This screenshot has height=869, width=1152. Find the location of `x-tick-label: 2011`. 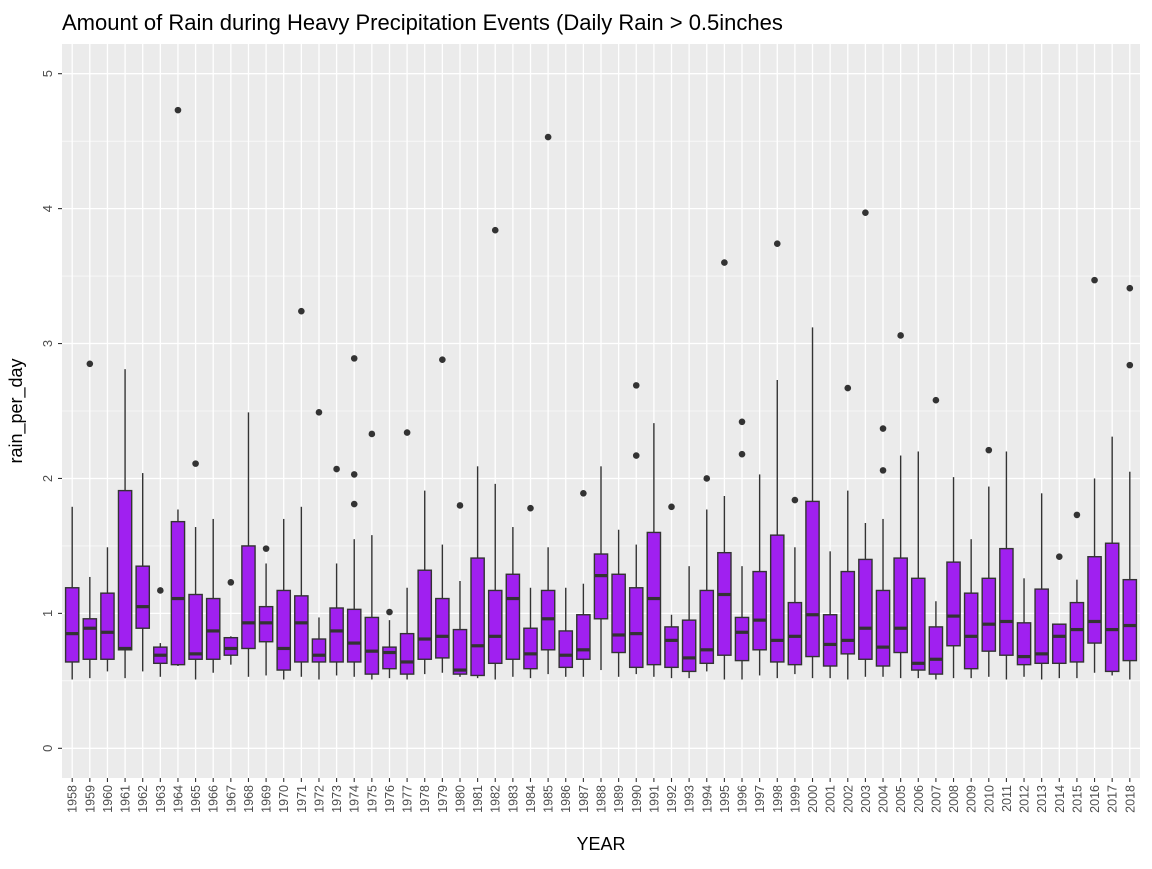

x-tick-label: 2011 is located at coordinates (1007, 798).